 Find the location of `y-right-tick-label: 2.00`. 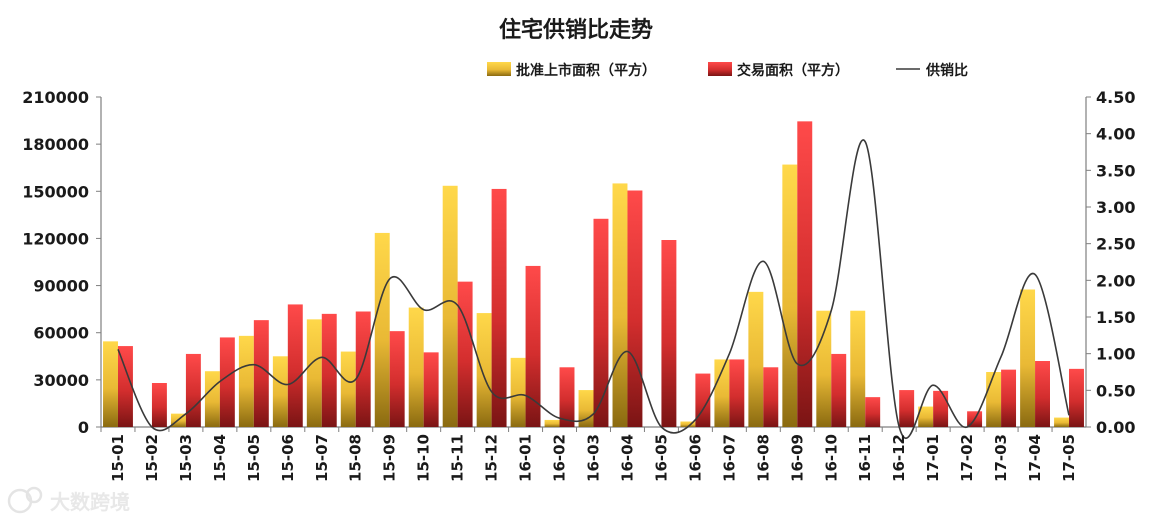

y-right-tick-label: 2.00 is located at coordinates (1115, 280).